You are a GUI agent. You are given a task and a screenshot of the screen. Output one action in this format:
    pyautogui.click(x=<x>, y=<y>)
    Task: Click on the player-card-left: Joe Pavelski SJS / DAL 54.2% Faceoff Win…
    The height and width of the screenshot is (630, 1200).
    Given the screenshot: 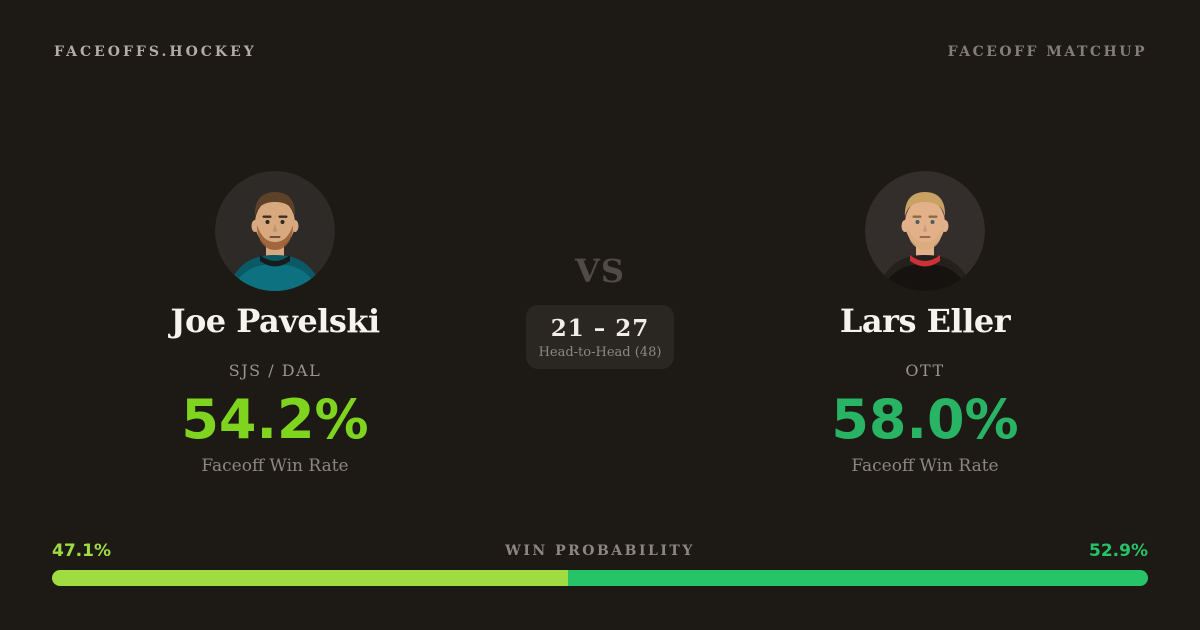 What is the action you would take?
    pyautogui.click(x=275, y=323)
    